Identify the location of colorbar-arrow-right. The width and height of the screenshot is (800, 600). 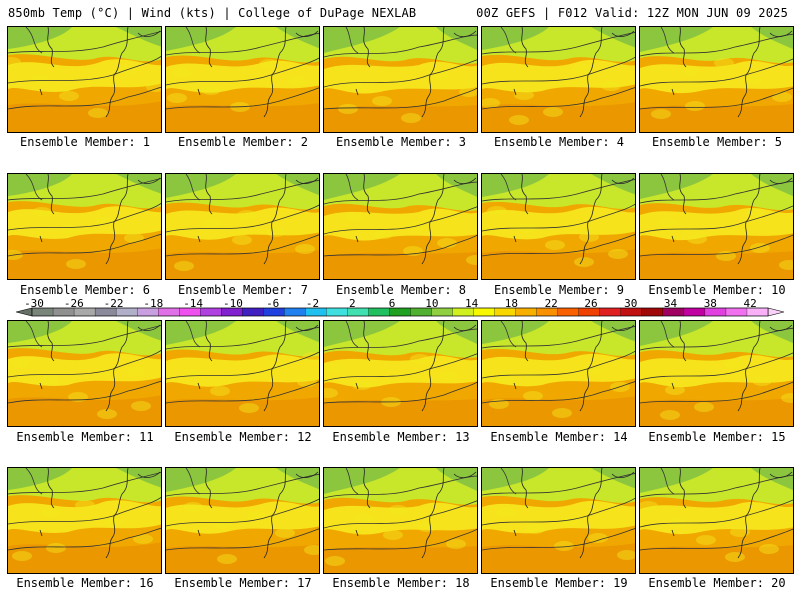
(776, 312).